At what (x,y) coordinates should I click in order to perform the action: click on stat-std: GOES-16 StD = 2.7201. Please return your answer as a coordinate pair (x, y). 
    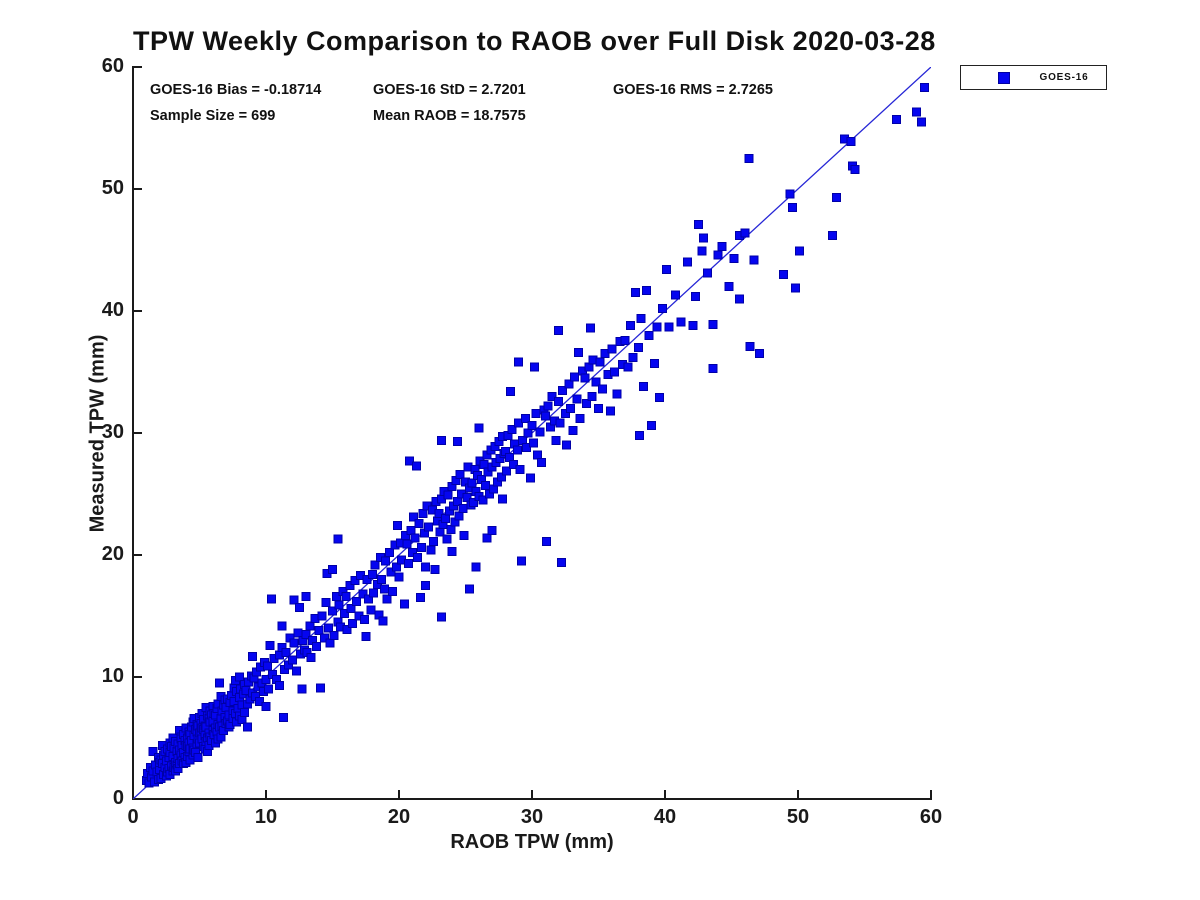
    Looking at the image, I should click on (449, 90).